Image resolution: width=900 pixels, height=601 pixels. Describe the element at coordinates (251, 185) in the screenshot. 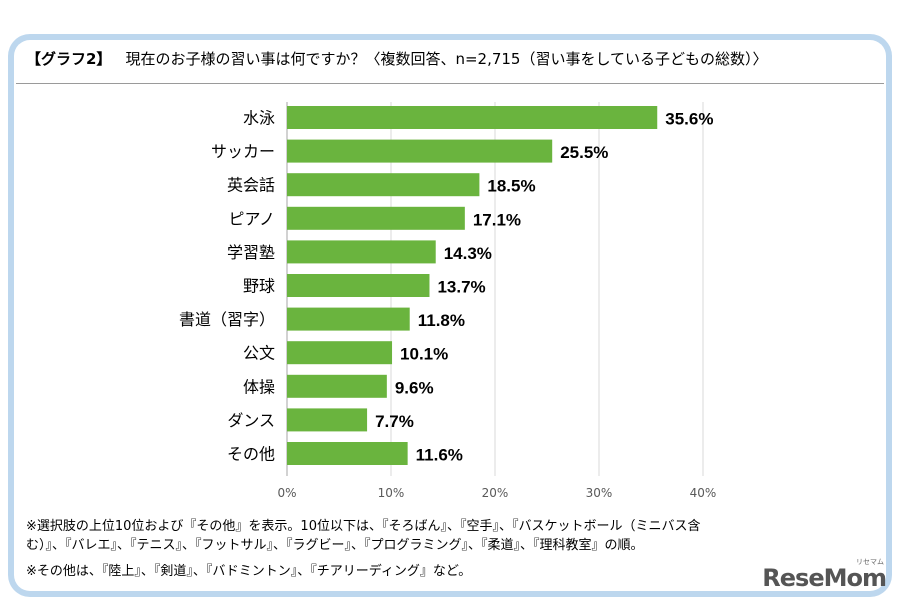

I see `category-label: 英会話` at that location.